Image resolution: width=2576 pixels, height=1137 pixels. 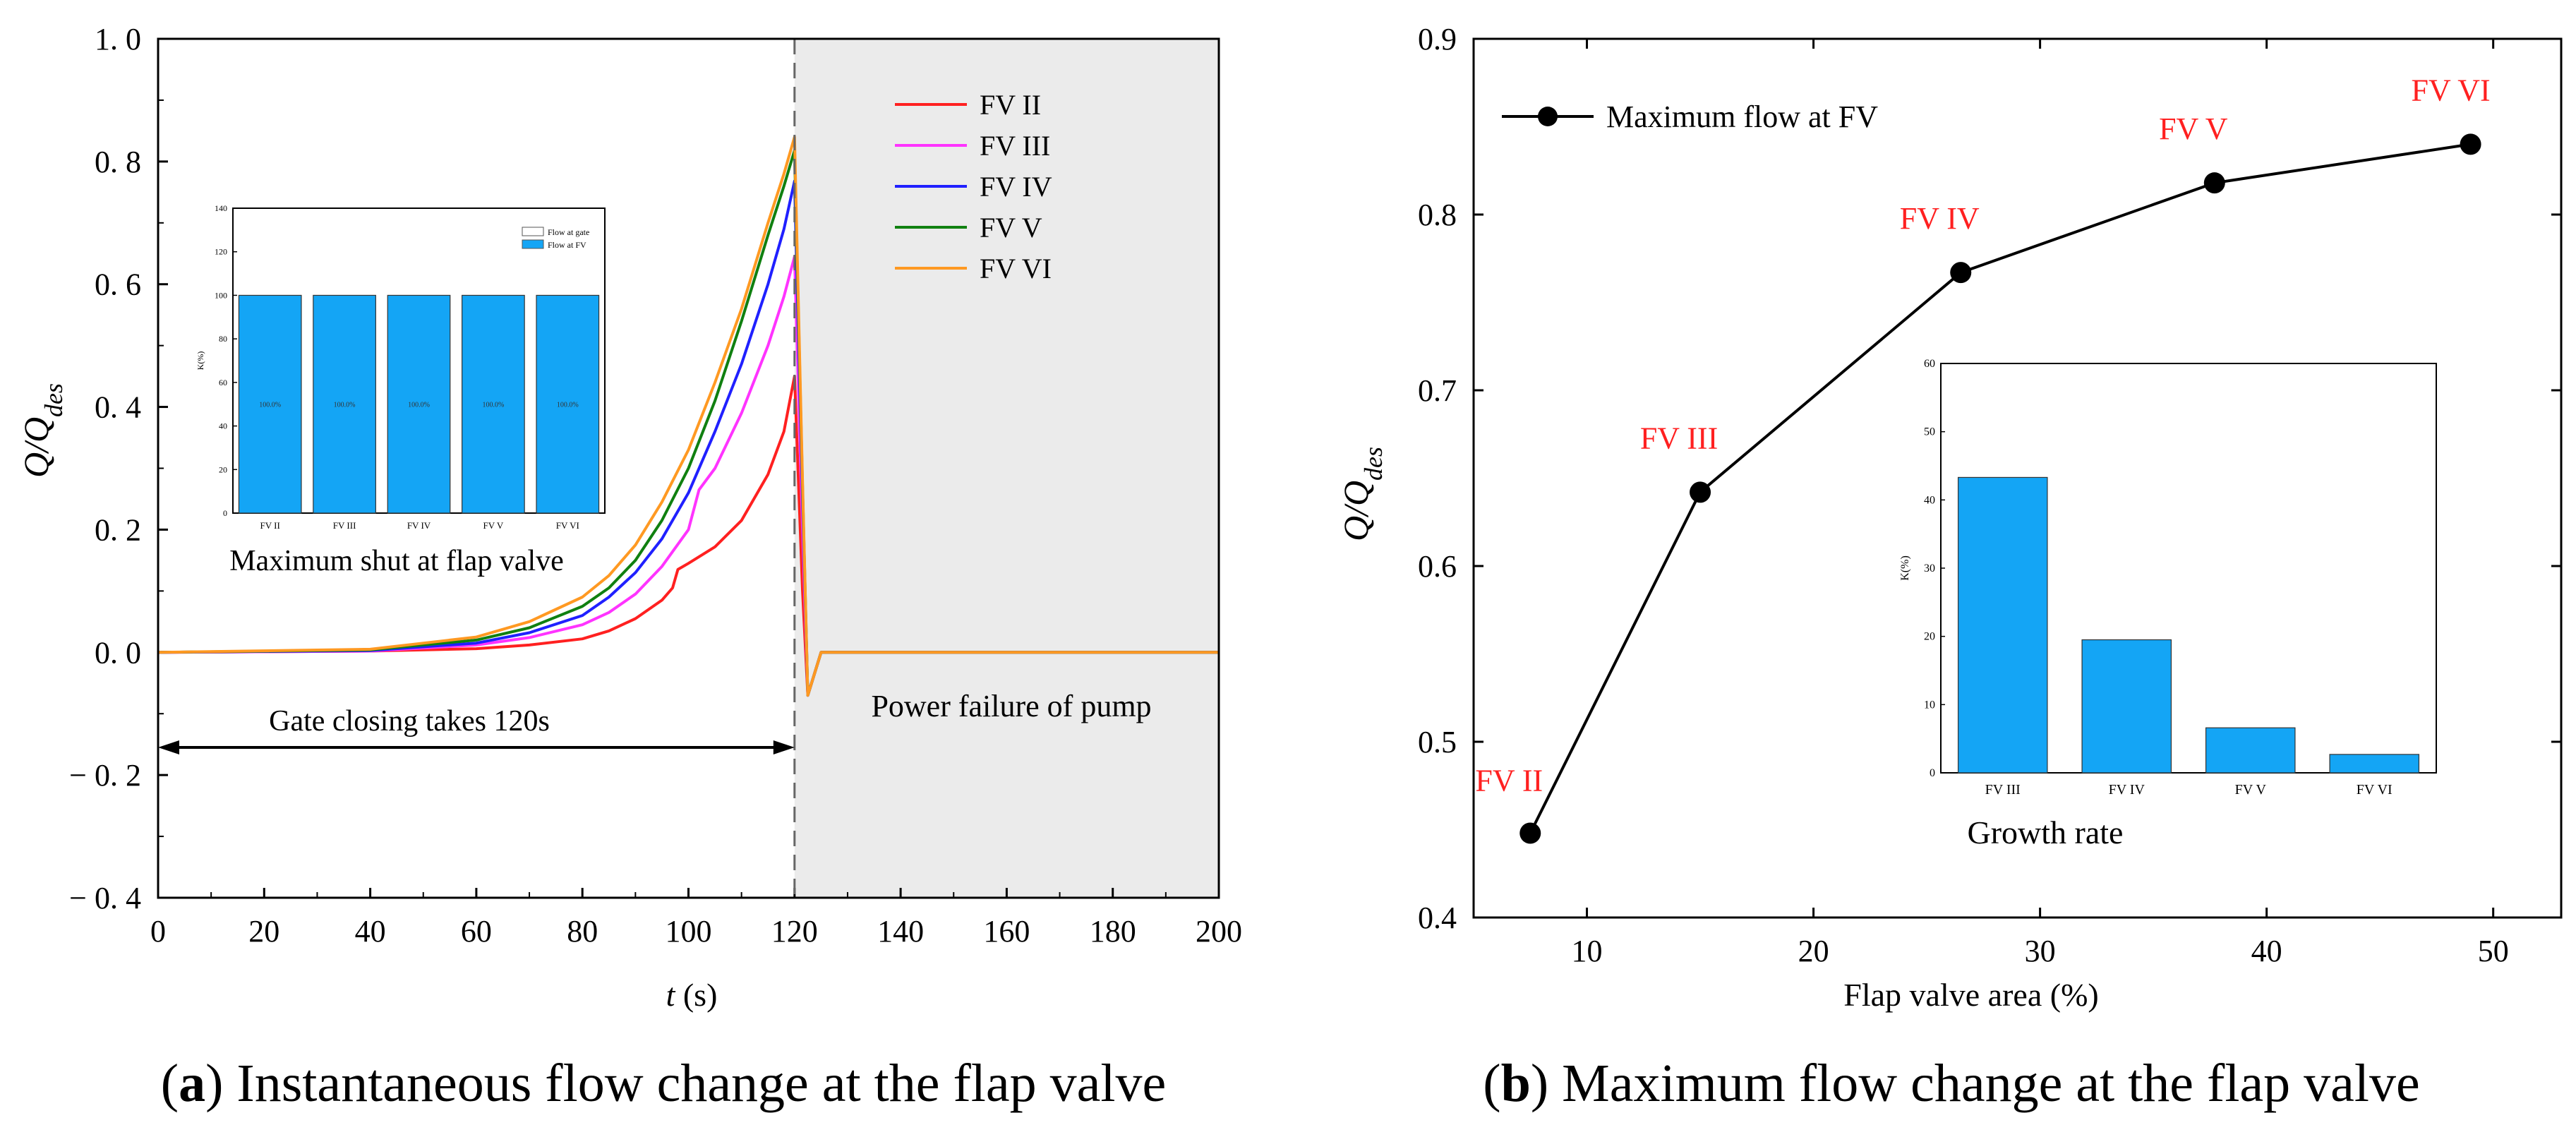 What do you see at coordinates (1113, 932) in the screenshot?
I see `x-tick-label-180: 180` at bounding box center [1113, 932].